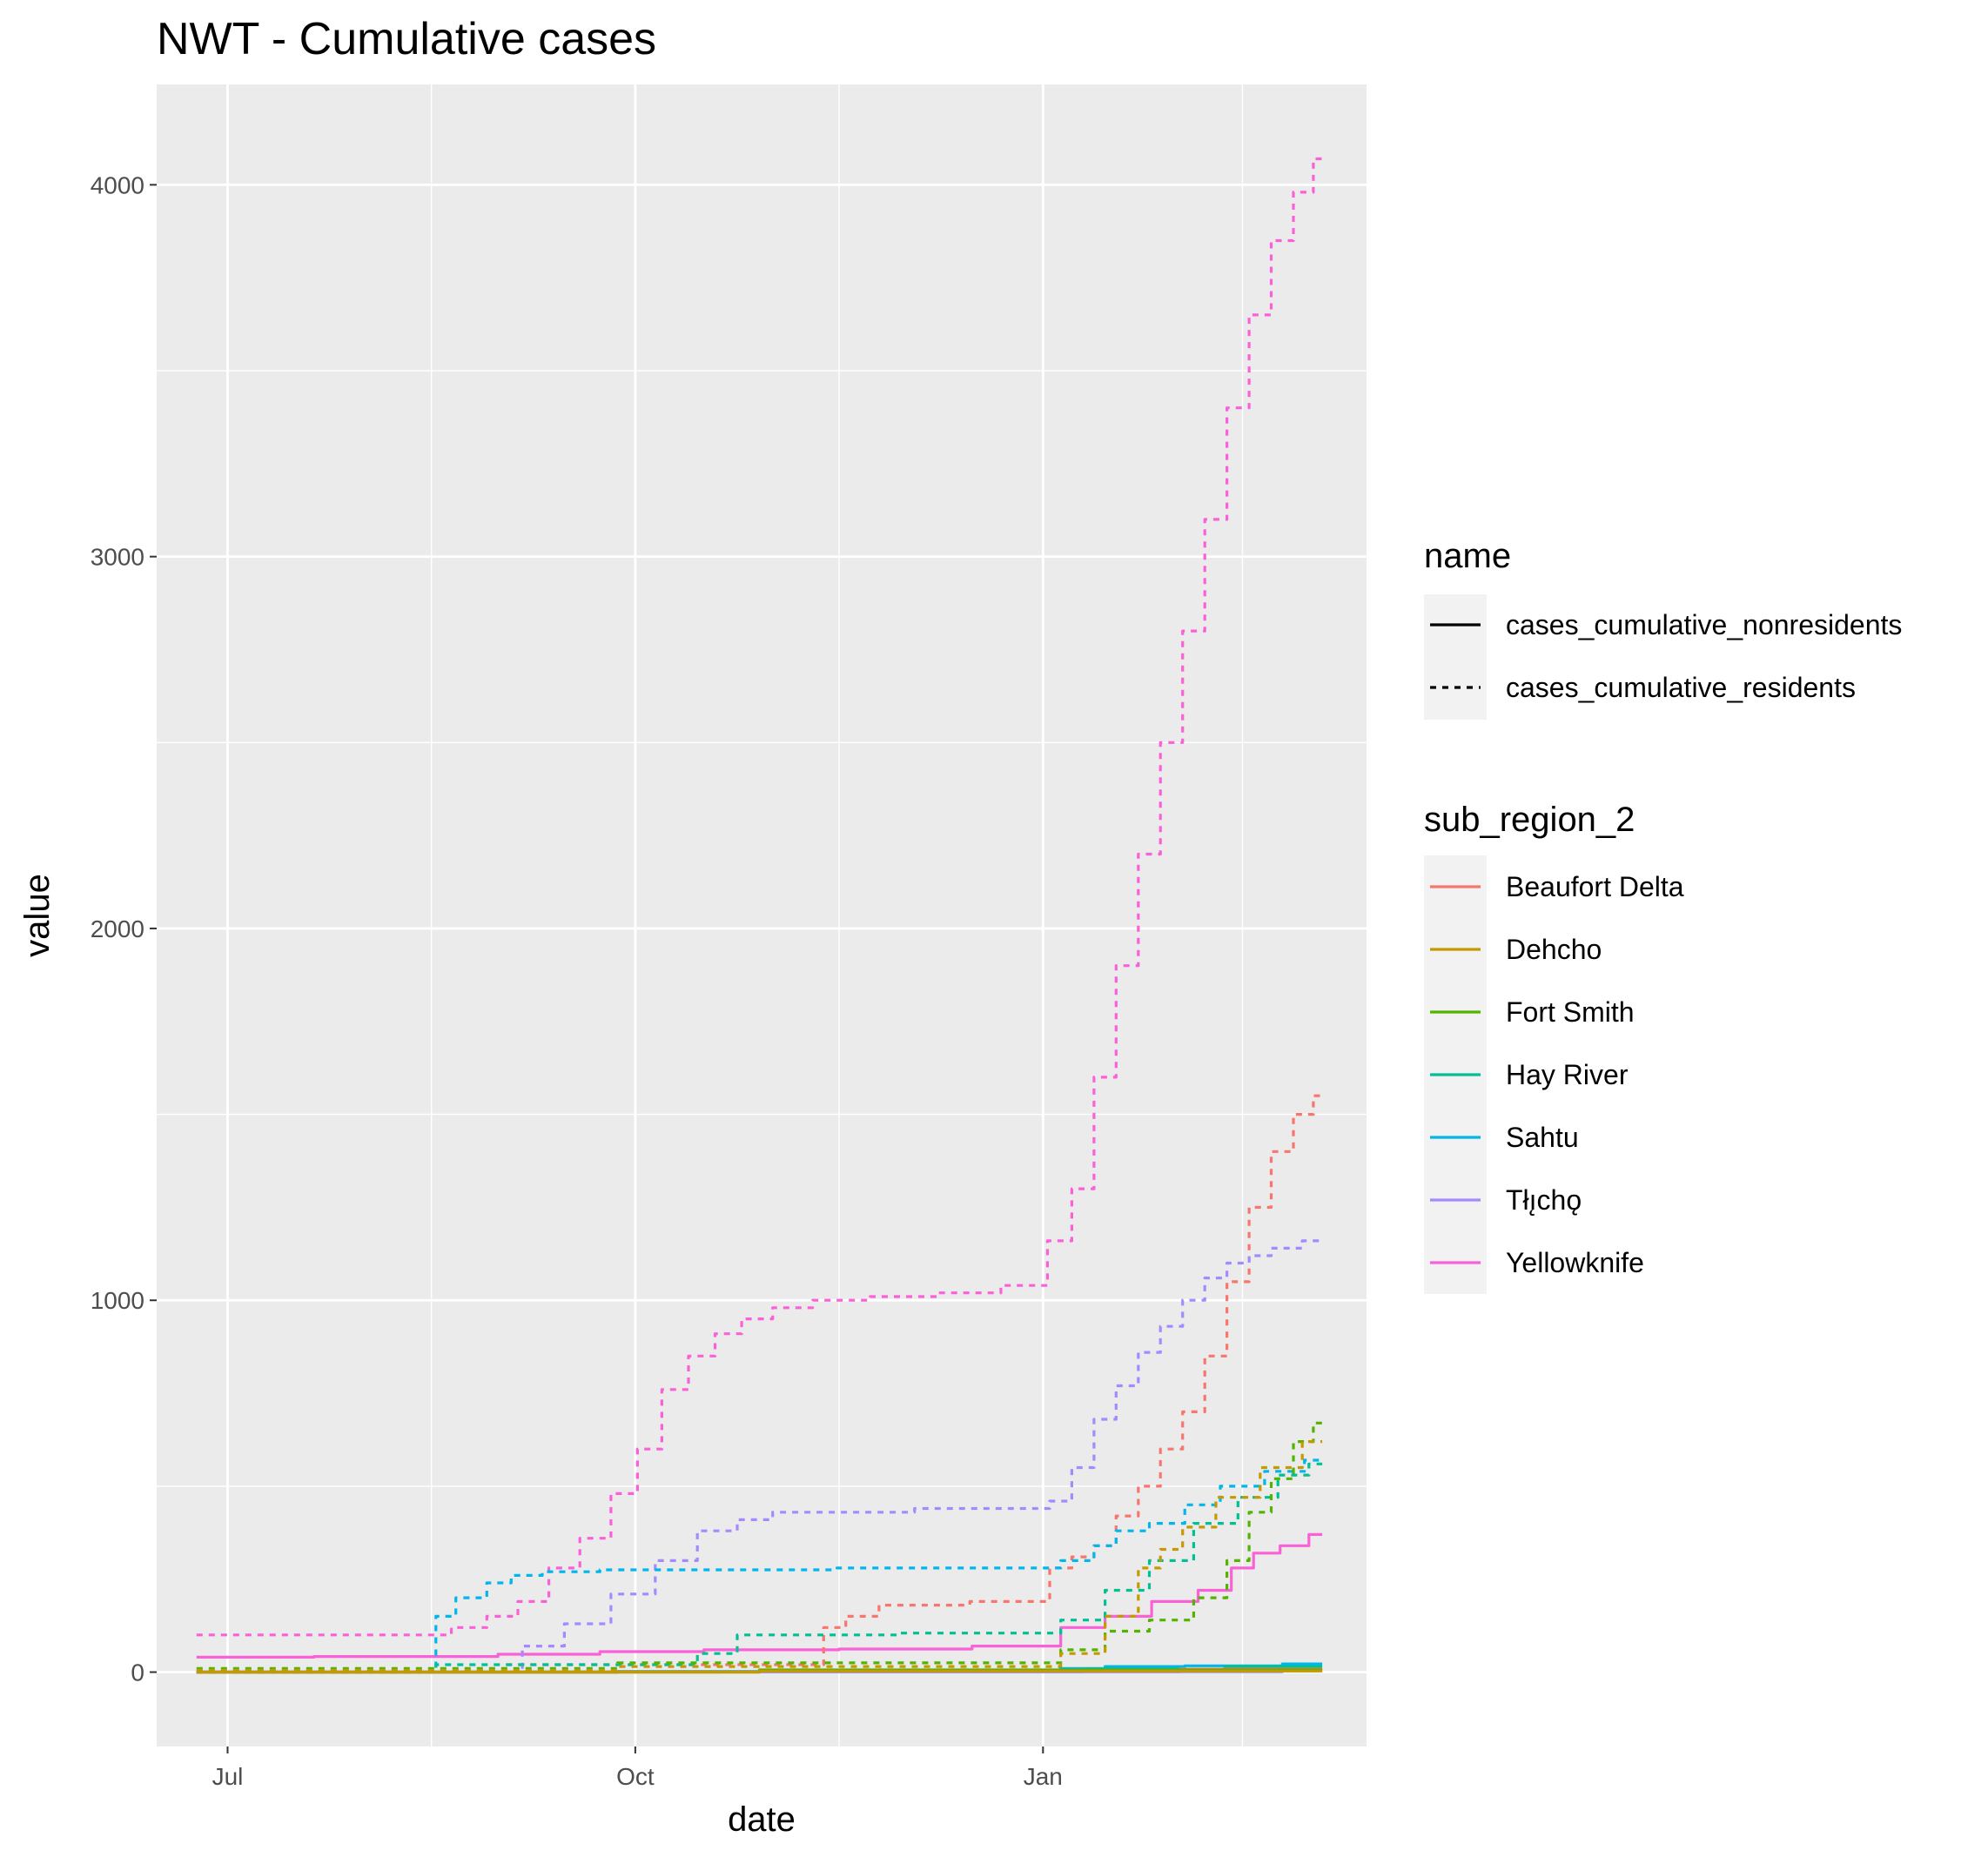  What do you see at coordinates (1044, 1776) in the screenshot?
I see `x-tick-label: Jan` at bounding box center [1044, 1776].